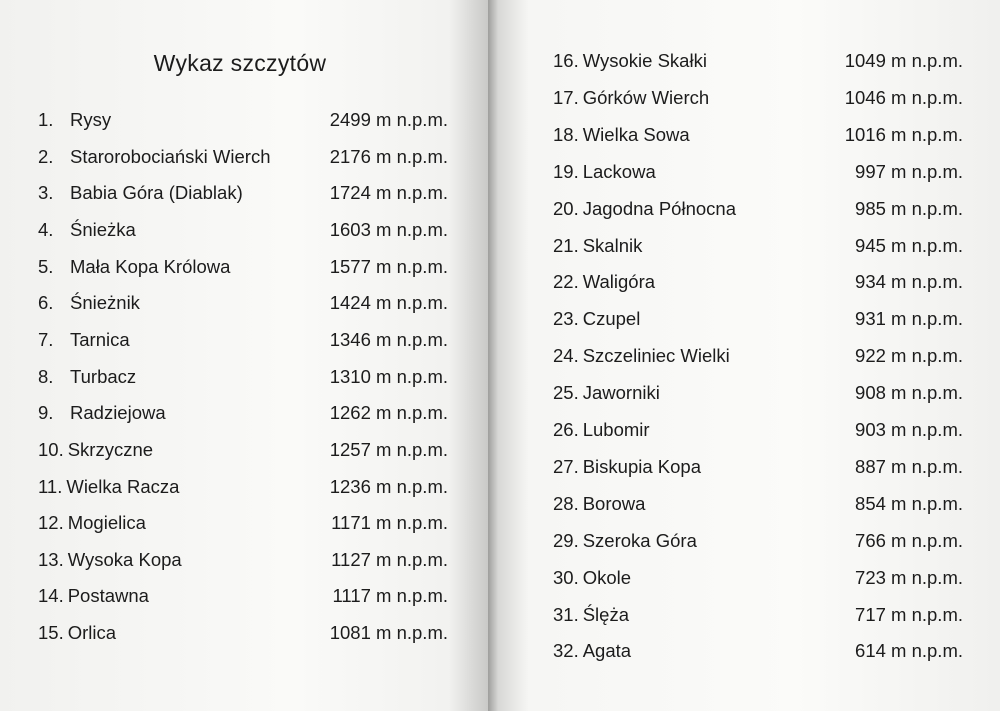 Image resolution: width=1000 pixels, height=711 pixels. What do you see at coordinates (388, 229) in the screenshot?
I see `peak-height: 1603 m n.p.m.` at bounding box center [388, 229].